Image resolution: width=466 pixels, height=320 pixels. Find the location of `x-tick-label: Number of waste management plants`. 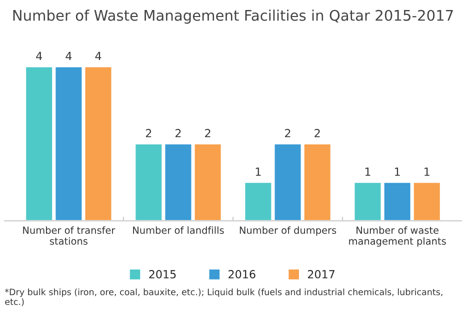

x-tick-label: Number of waste management plants is located at coordinates (397, 236).